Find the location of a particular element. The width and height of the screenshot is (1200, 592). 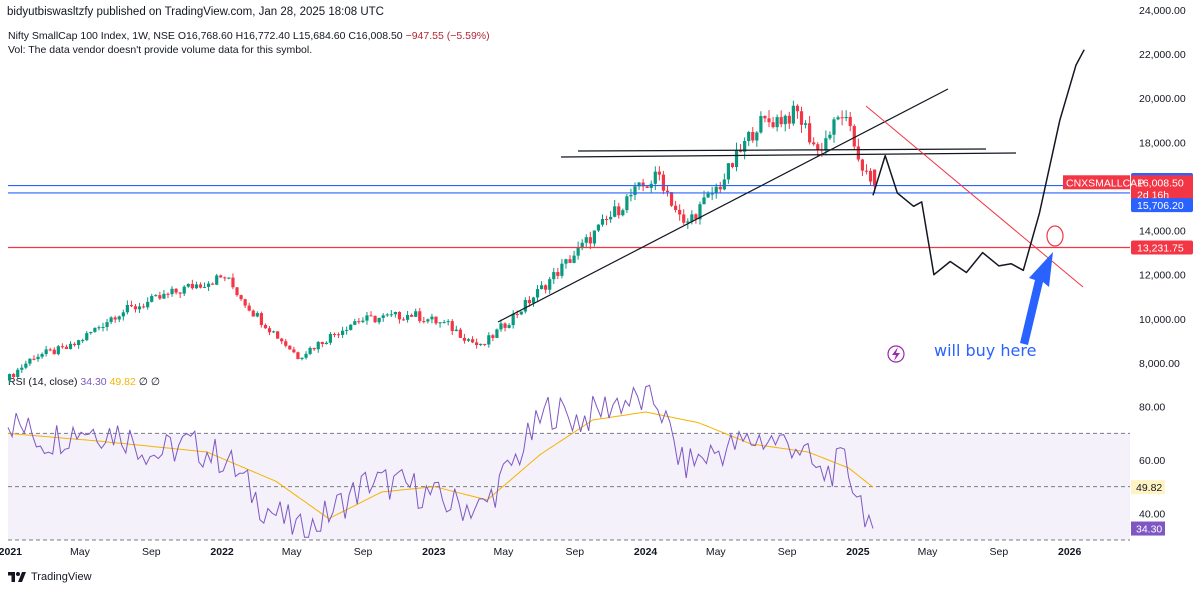

low-value: L15,684.60 is located at coordinates (319, 36).